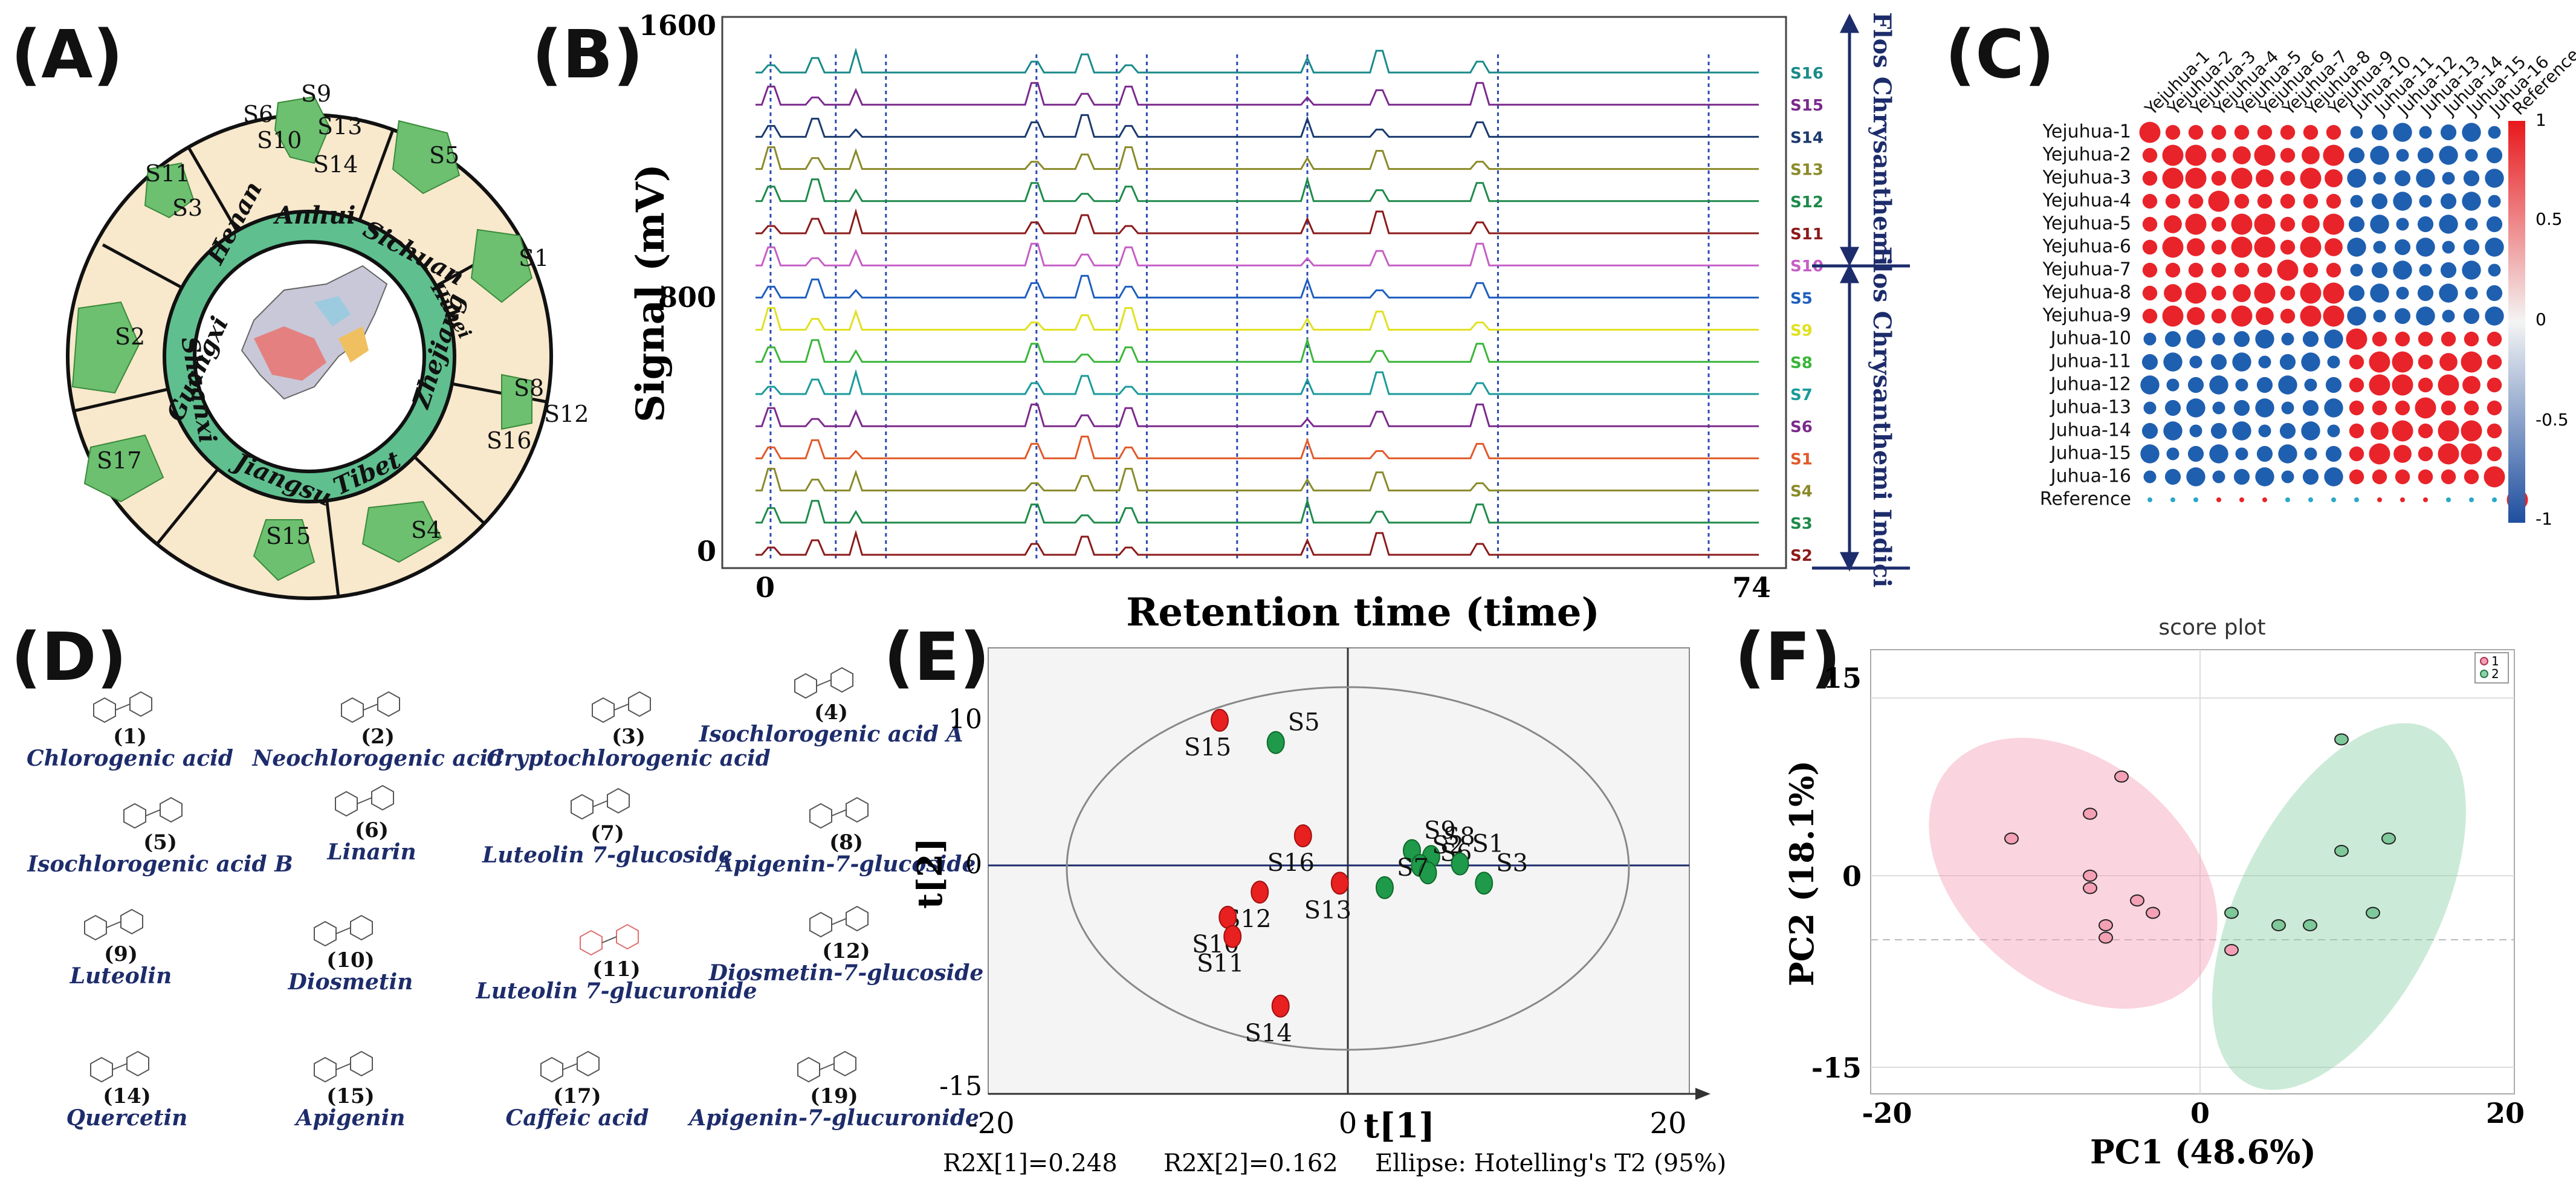 Image resolution: width=2576 pixels, height=1196 pixels. What do you see at coordinates (1257, 350) in the screenshot?
I see `b-trace-s8` at bounding box center [1257, 350].